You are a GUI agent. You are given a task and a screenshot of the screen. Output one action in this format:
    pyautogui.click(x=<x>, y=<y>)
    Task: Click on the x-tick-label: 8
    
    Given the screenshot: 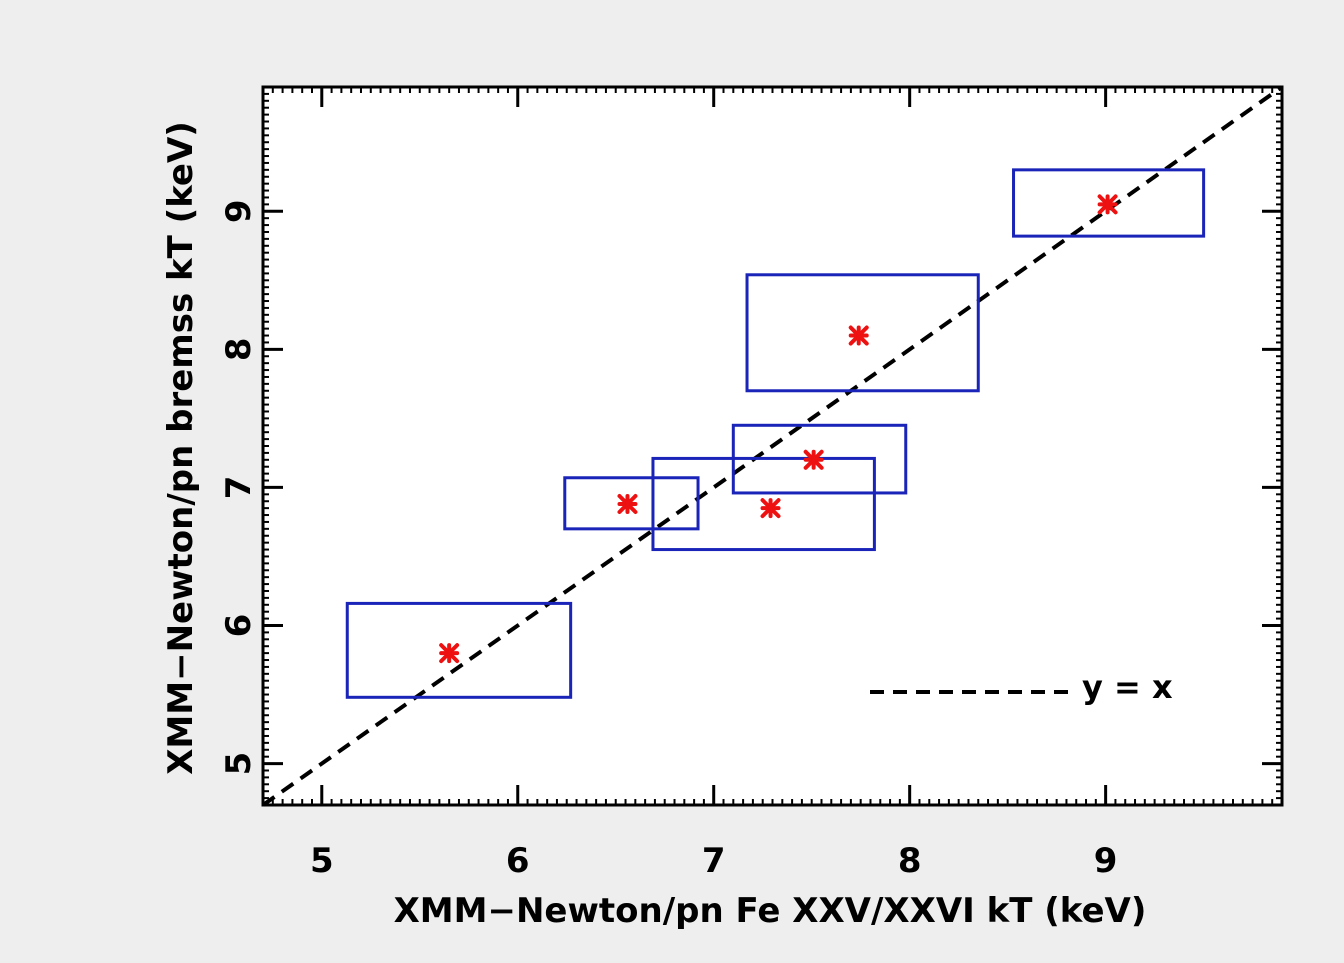 What is the action you would take?
    pyautogui.click(x=910, y=861)
    